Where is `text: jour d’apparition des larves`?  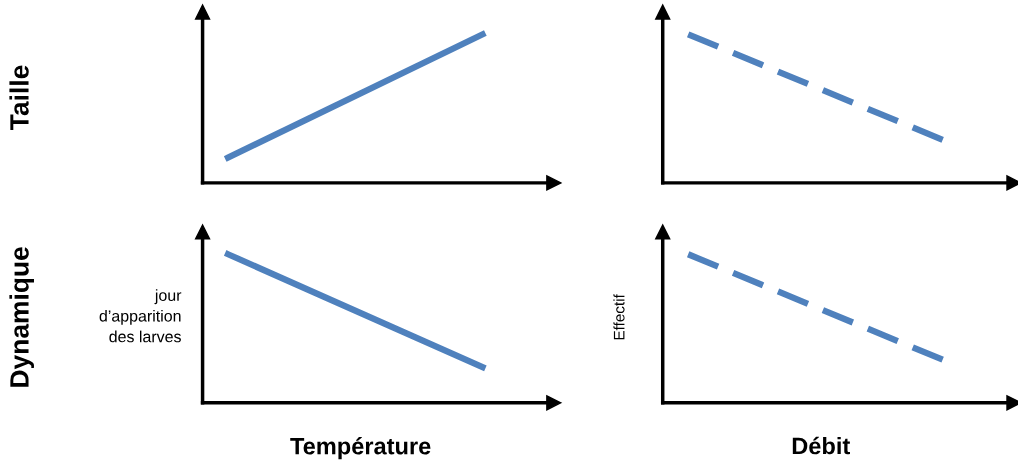
text: jour d’apparition des larves is located at coordinates (140, 316).